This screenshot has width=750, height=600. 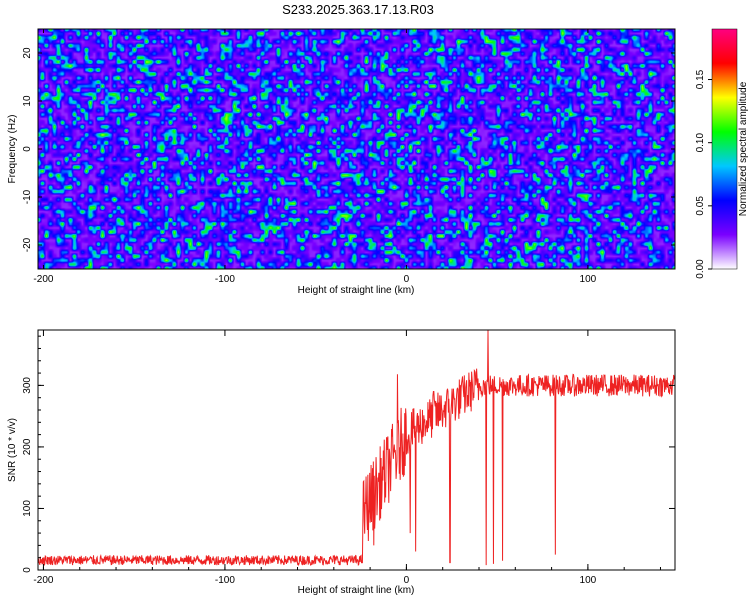 I want to click on snr-xtick-label: -100, so click(x=225, y=580).